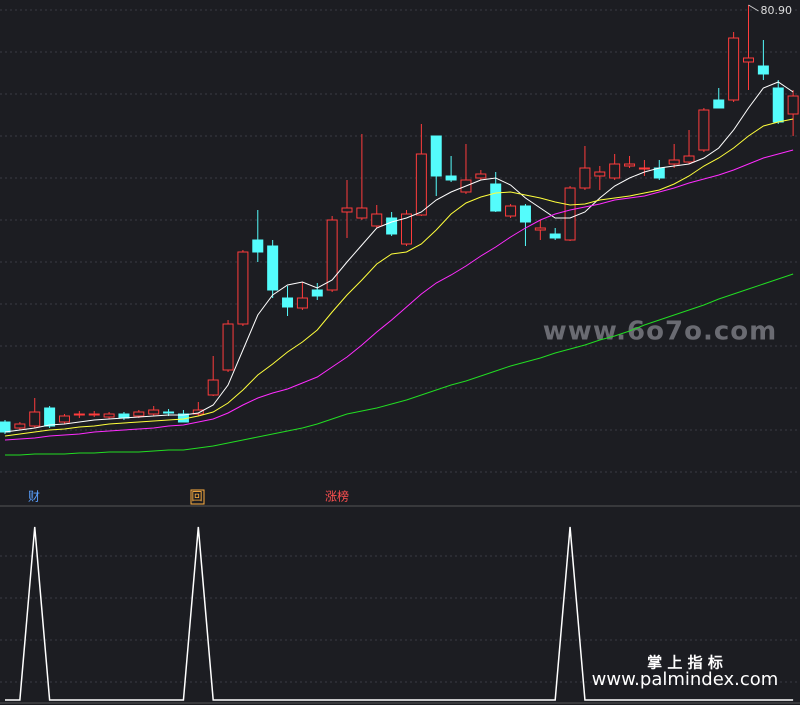  I want to click on signal-marker: 财, so click(34, 497).